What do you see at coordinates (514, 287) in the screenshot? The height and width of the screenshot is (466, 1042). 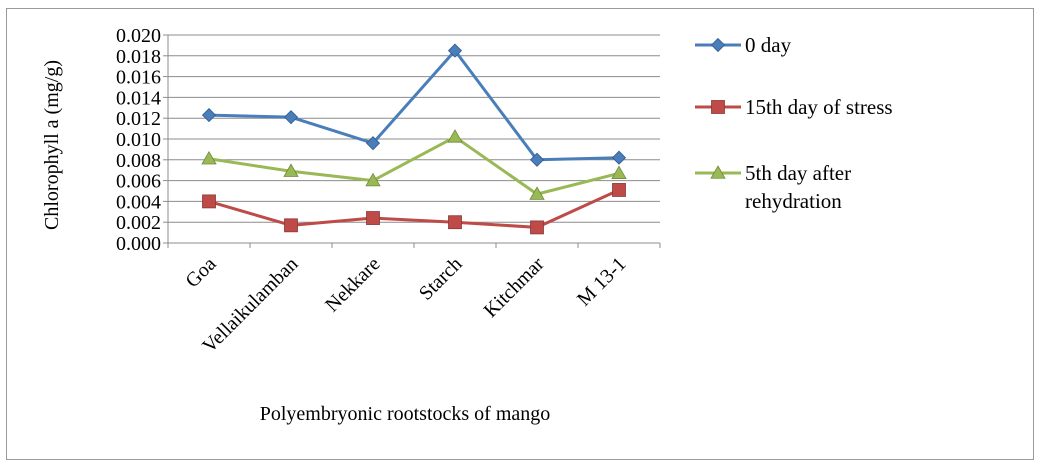 I see `x-tick-label: Kitchmar` at bounding box center [514, 287].